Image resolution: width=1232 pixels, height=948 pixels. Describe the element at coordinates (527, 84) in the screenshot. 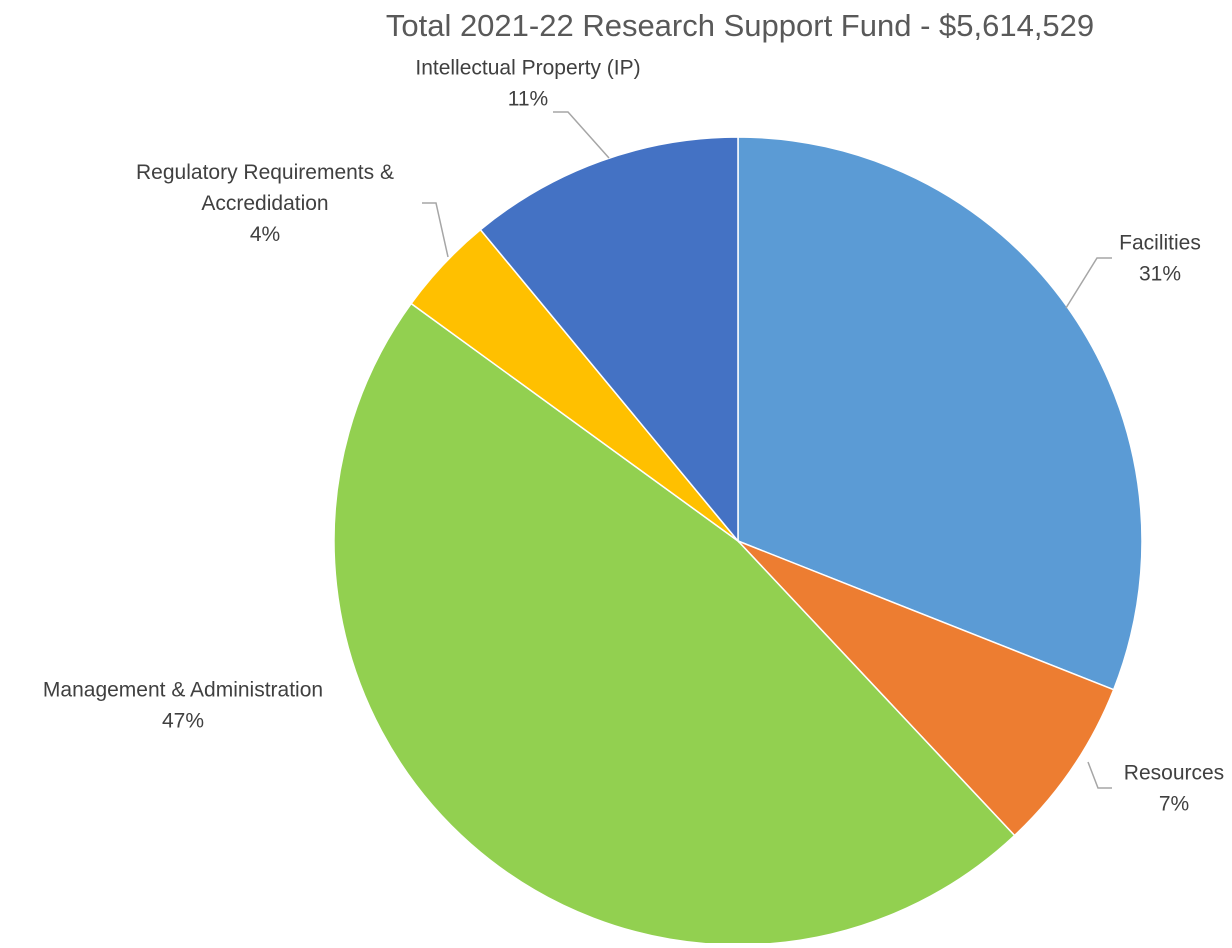

I see `data-label-5: Intellectual Property (IP) 11%` at that location.